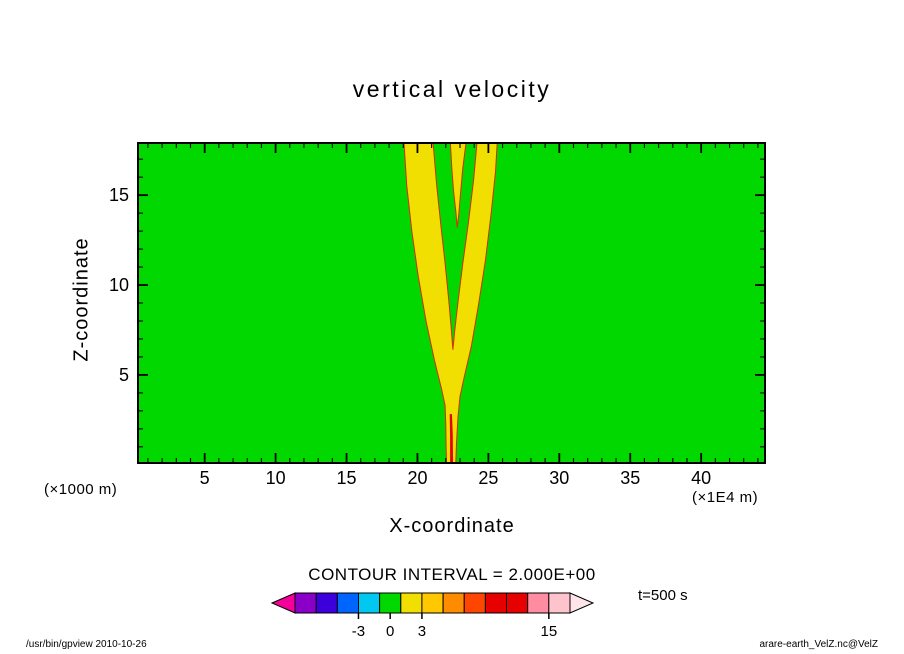 Image resolution: width=904 pixels, height=654 pixels. Describe the element at coordinates (458, 185) in the screenshot. I see `updraft-plume-middle` at that location.